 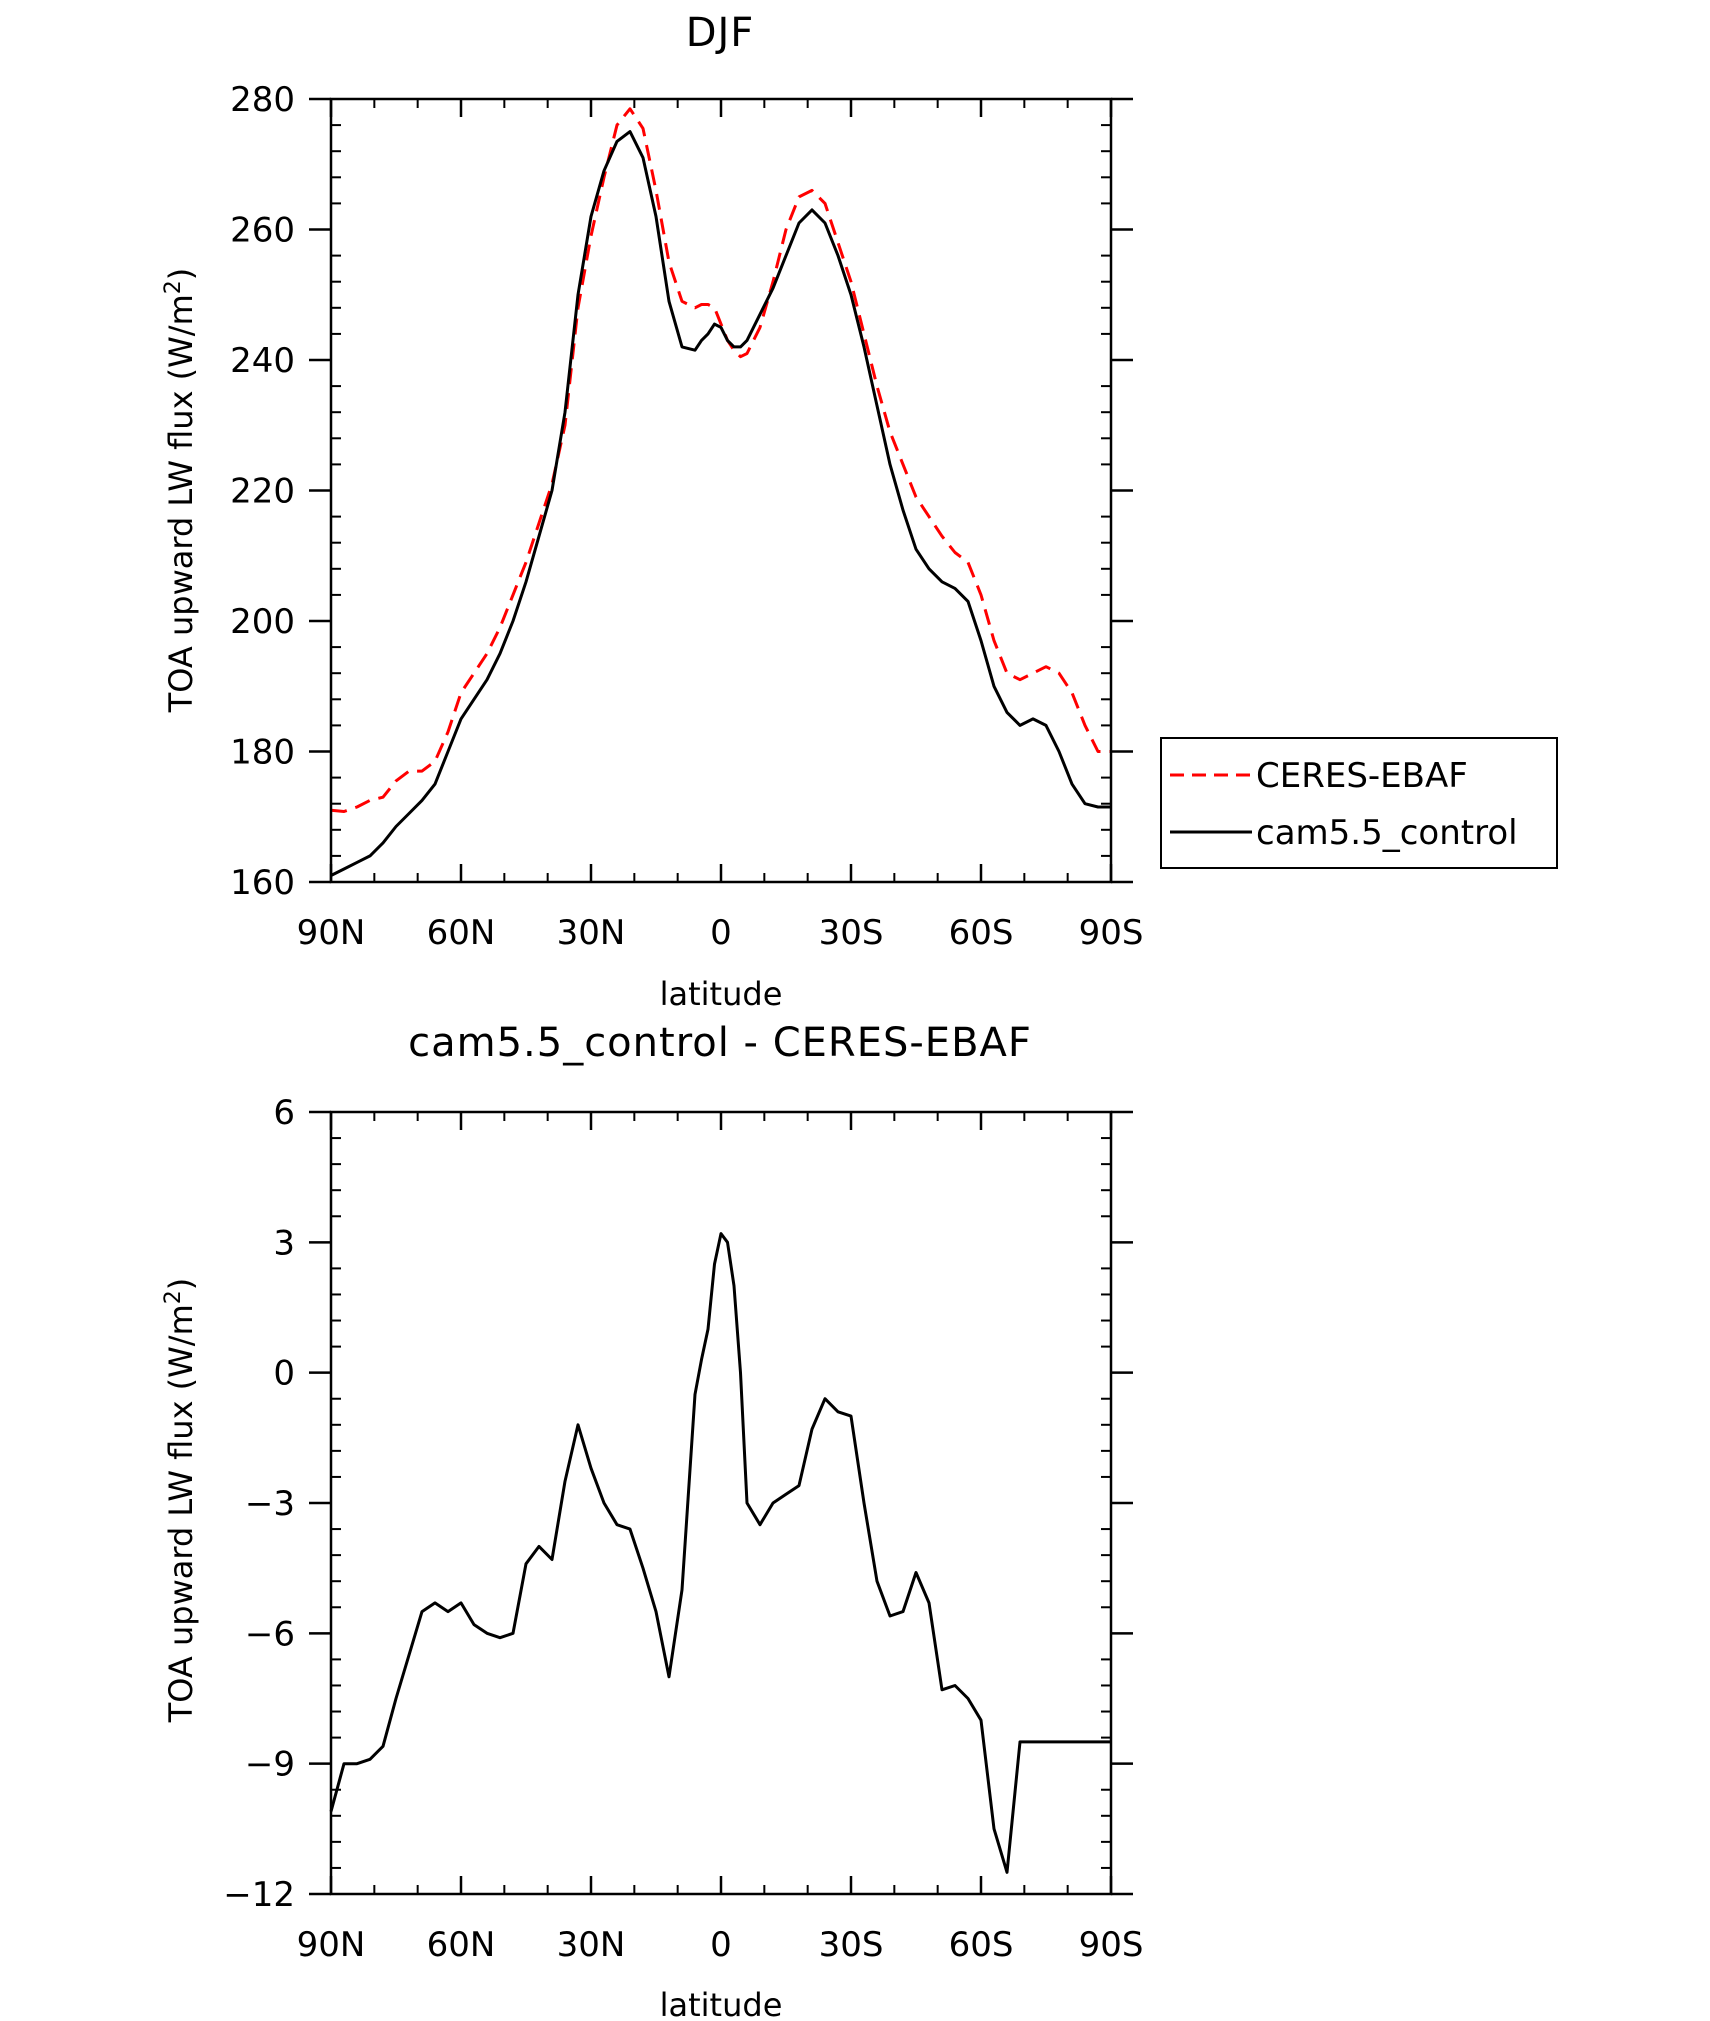 What do you see at coordinates (721, 994) in the screenshot?
I see `top-x-axis-label: latitude` at bounding box center [721, 994].